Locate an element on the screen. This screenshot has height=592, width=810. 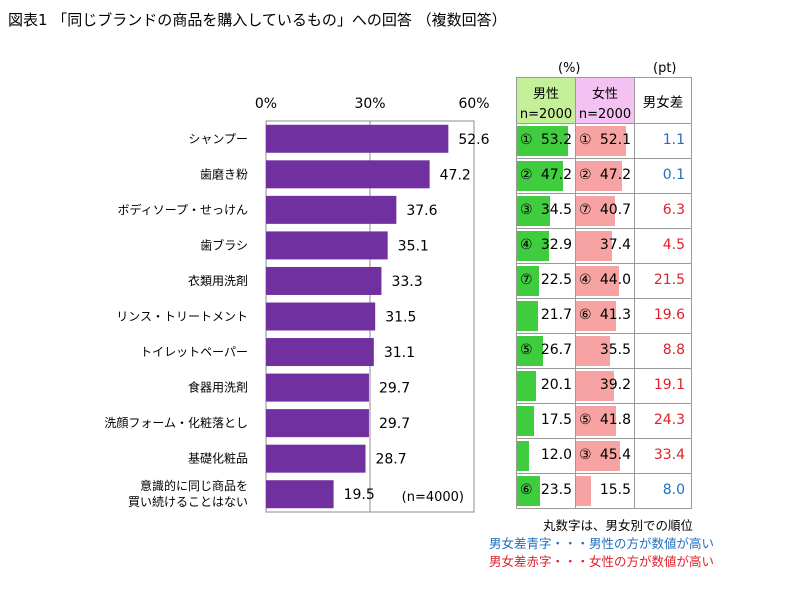
diff-cell: 8.0 is located at coordinates (663, 491).